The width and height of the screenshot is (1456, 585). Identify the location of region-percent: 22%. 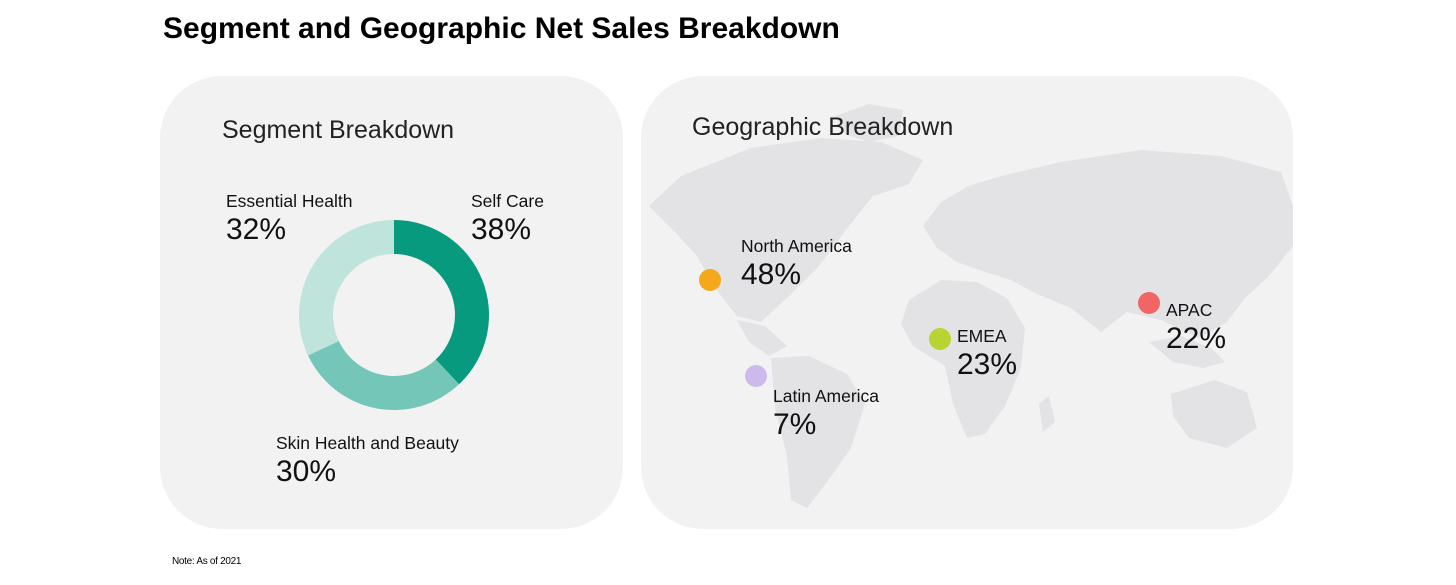
(1196, 338).